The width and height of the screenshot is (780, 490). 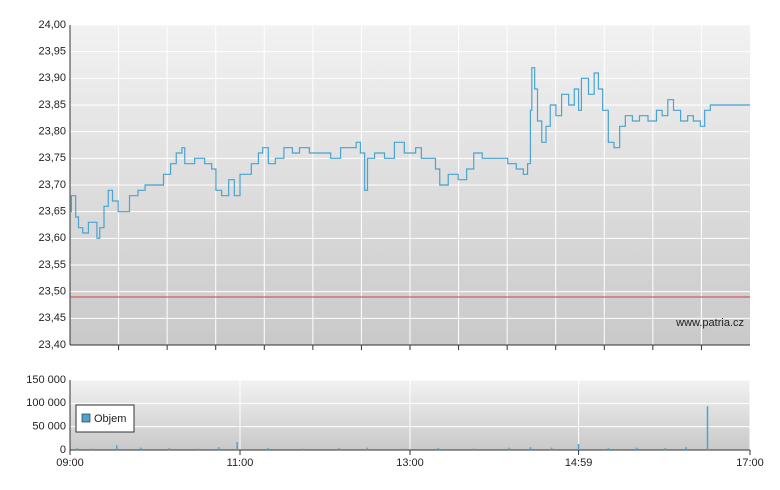 What do you see at coordinates (52, 105) in the screenshot?
I see `y-tick-label: 23,85` at bounding box center [52, 105].